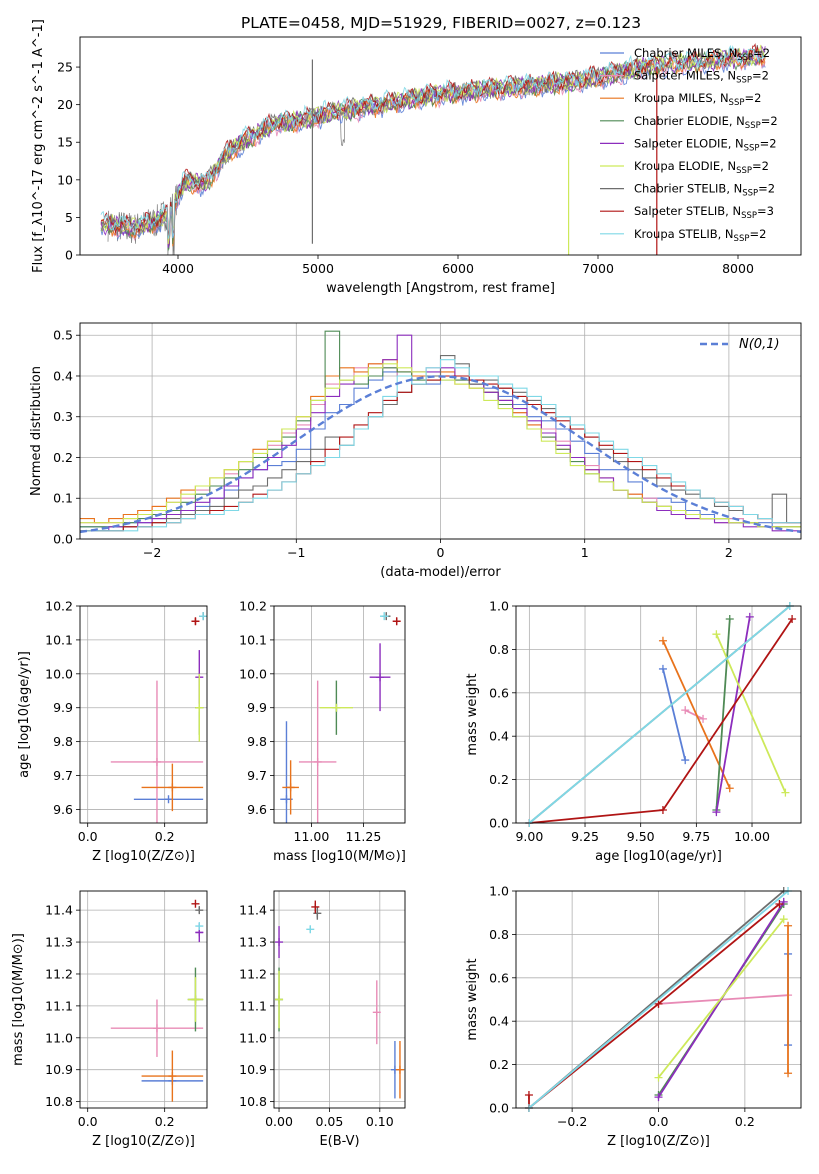 The width and height of the screenshot is (819, 1174). Describe the element at coordinates (339, 856) in the screenshot. I see `x-axis-label: mass [log10(M/M⊙)]` at that location.